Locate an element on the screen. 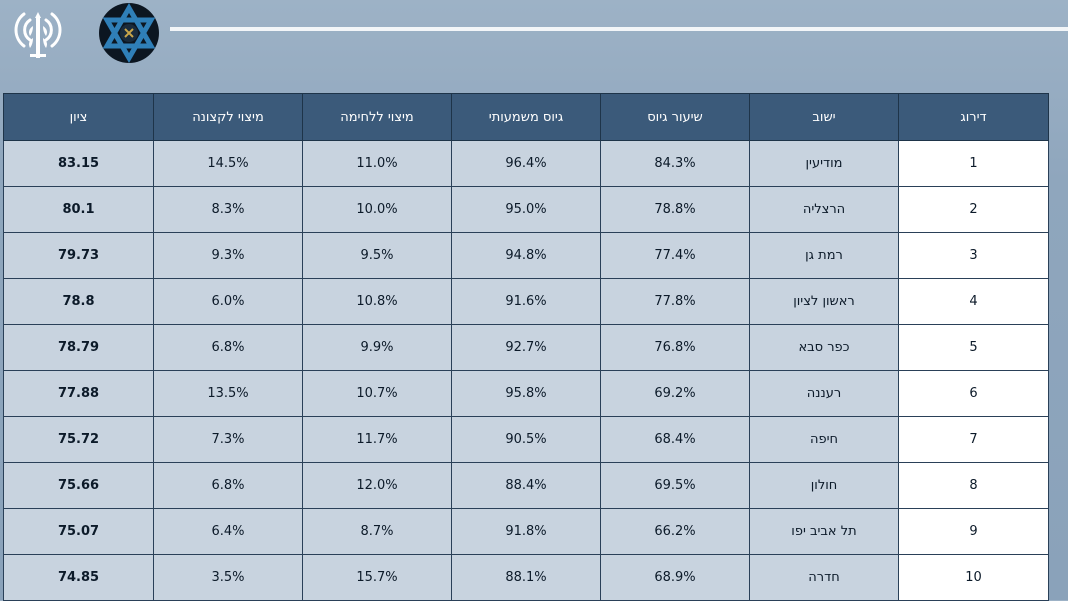  meaningful-enlistment-cell: 90.5% is located at coordinates (526, 439).